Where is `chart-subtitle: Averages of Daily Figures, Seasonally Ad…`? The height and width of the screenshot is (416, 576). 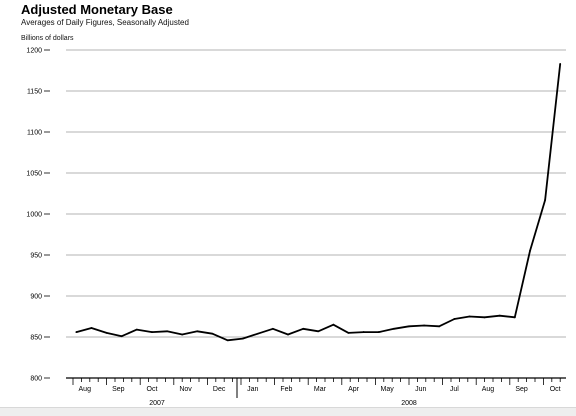
chart-subtitle: Averages of Daily Figures, Seasonally Ad… is located at coordinates (105, 22).